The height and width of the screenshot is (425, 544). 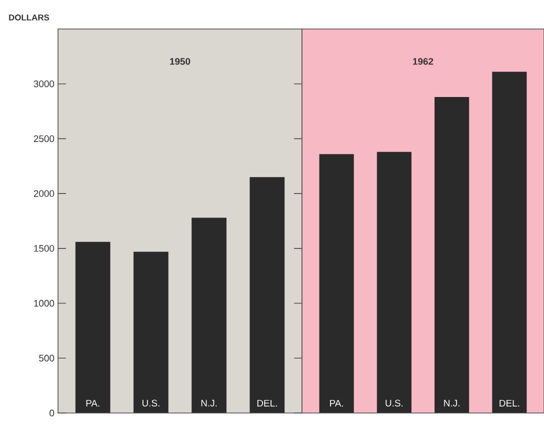 What do you see at coordinates (46, 358) in the screenshot?
I see `y-tick-label: 500` at bounding box center [46, 358].